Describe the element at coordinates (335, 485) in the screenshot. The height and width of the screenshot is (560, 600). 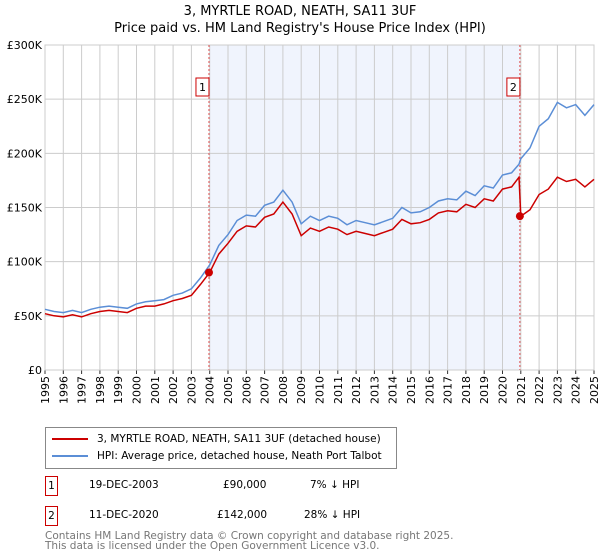
I see `sale-hpi-diff: 7% ↓ HPI` at that location.